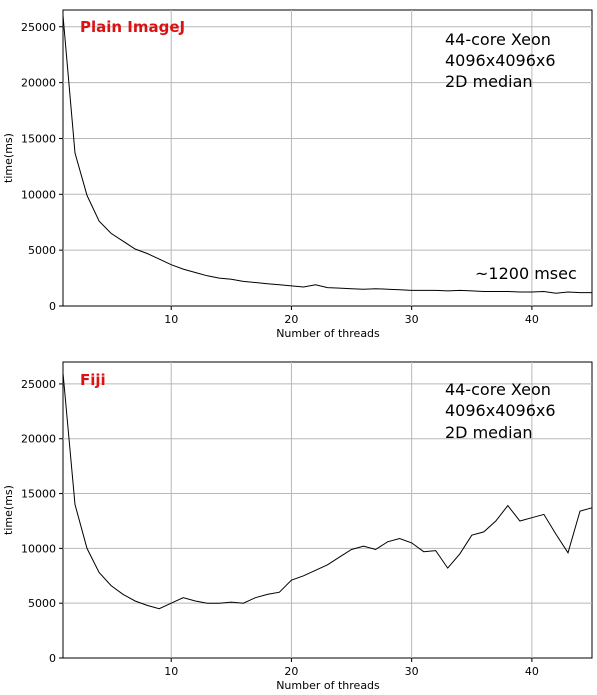 The image size is (597, 695). Describe the element at coordinates (498, 389) in the screenshot. I see `note-line-1-bottom: 44-core Xeon` at that location.